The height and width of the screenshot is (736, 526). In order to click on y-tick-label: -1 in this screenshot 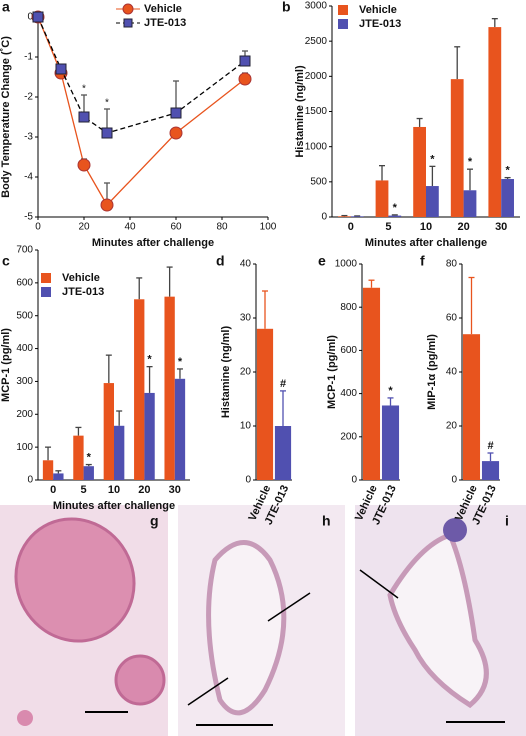, I will do `click(28, 57)`.